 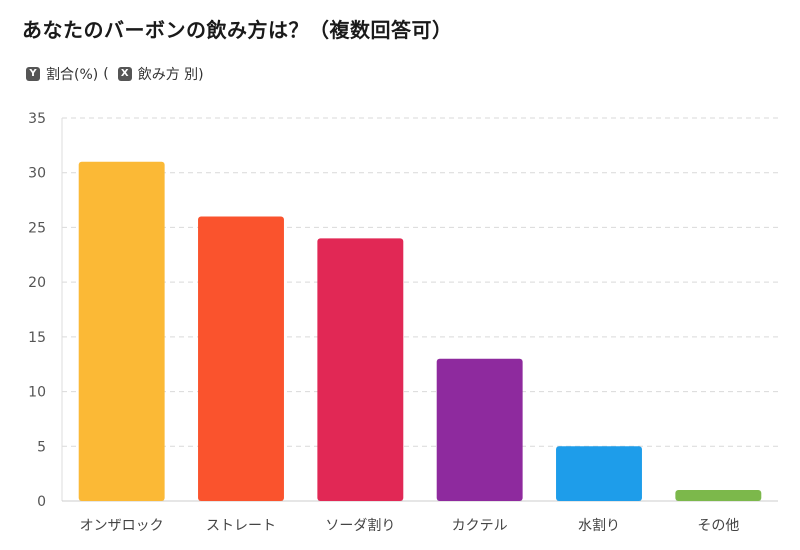 What do you see at coordinates (37, 393) in the screenshot?
I see `y-tick-label: 10` at bounding box center [37, 393].